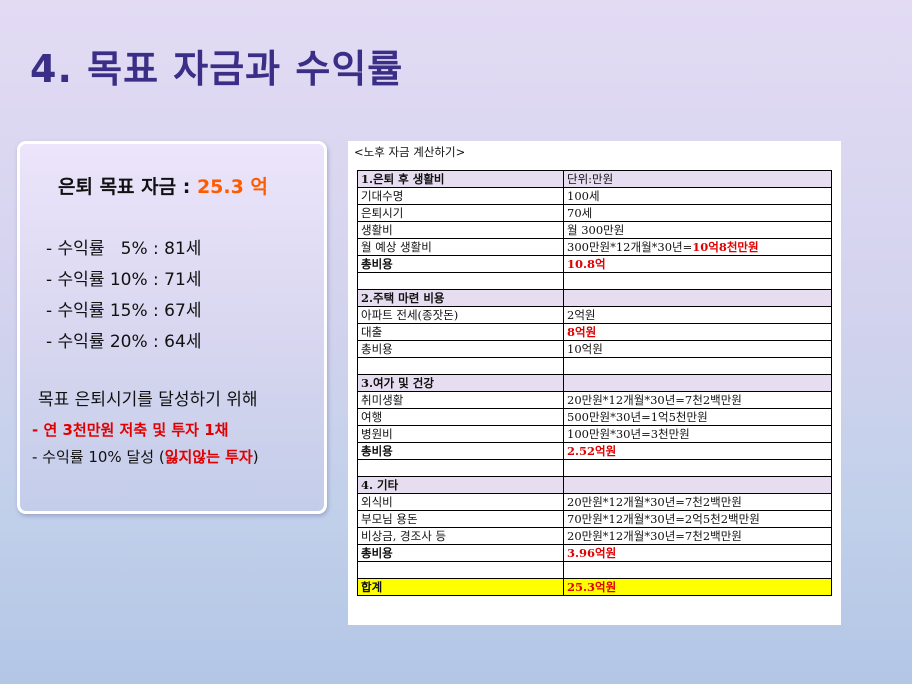 This screenshot has height=684, width=912. What do you see at coordinates (460, 383) in the screenshot?
I see `row-label: 3.여가 및 건강` at bounding box center [460, 383].